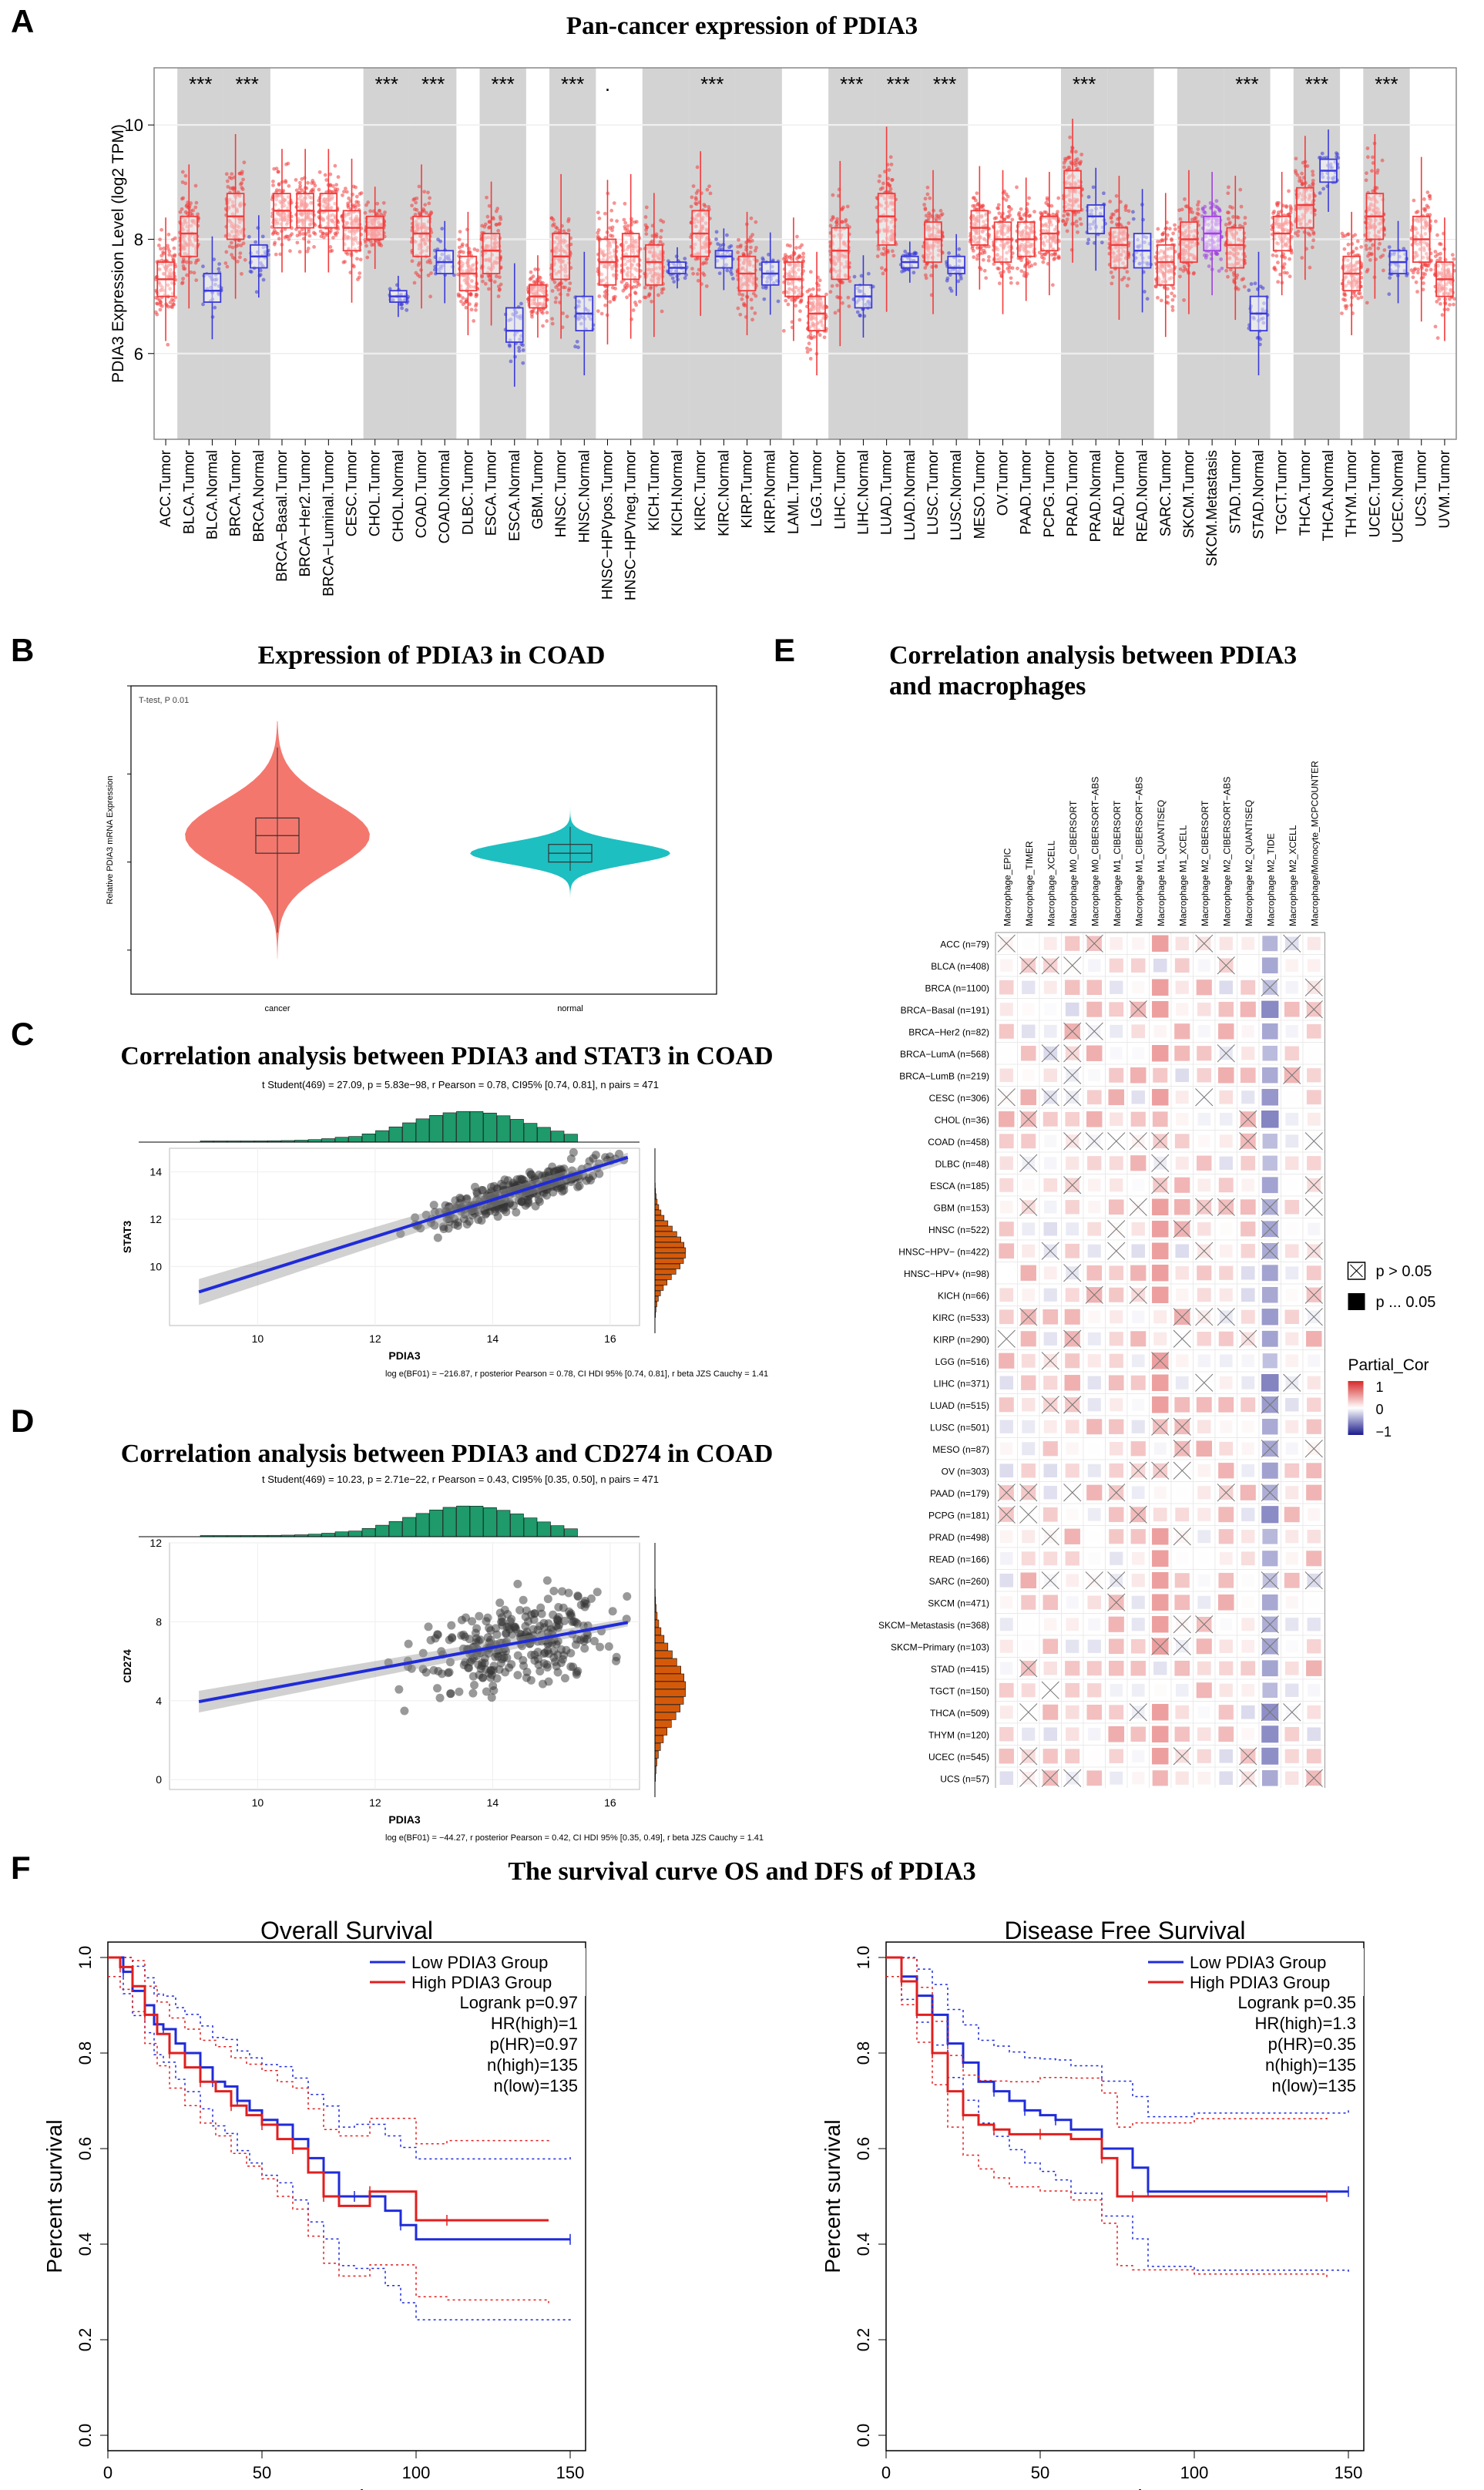  I want to click on y-axis-label: PDIA3 Expression Level (log2 TPM), so click(118, 253).